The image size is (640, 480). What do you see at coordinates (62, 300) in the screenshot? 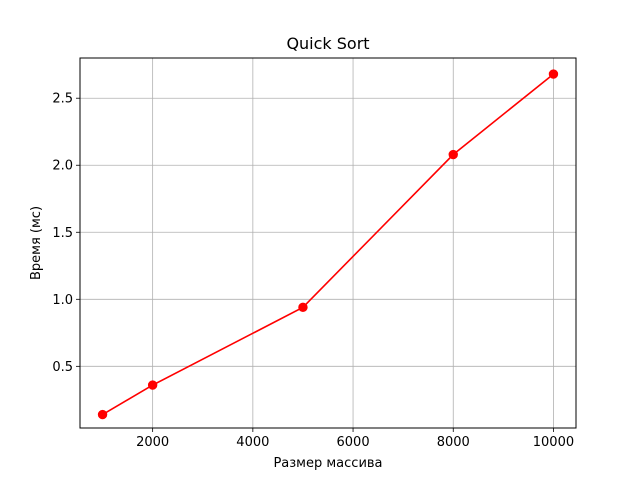
I see `y-tick-label: 1.0` at bounding box center [62, 300].